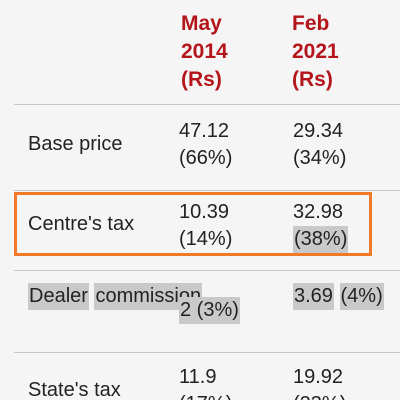 This screenshot has width=400, height=400. I want to click on column-header-may-unit: (Rs), so click(201, 79).